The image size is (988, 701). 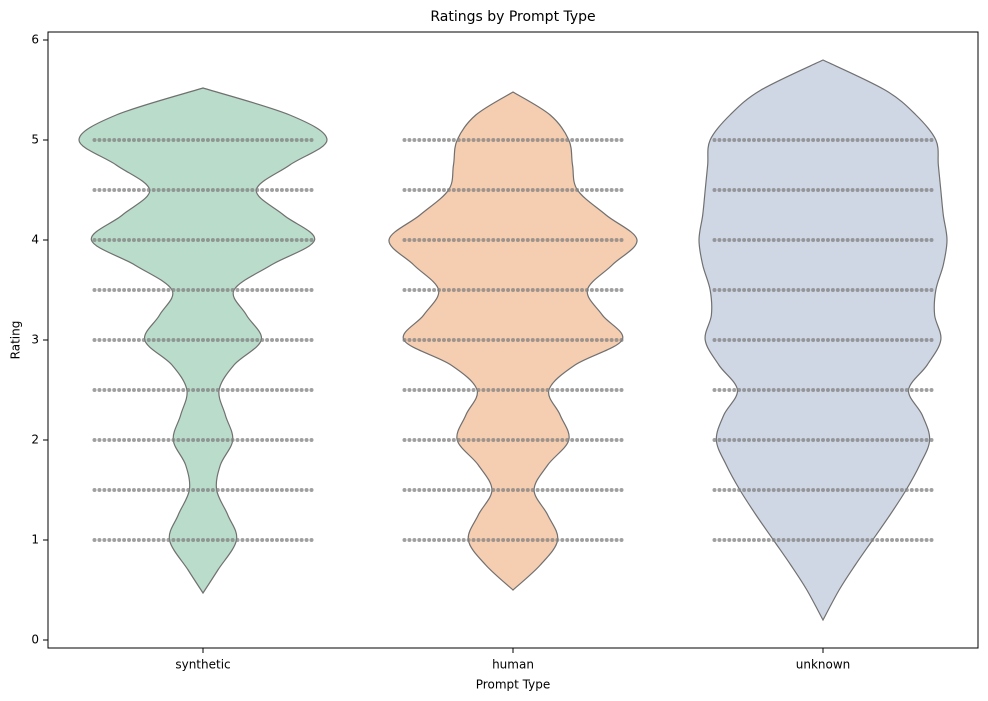 What do you see at coordinates (823, 665) in the screenshot?
I see `x-tick-label: unknown` at bounding box center [823, 665].